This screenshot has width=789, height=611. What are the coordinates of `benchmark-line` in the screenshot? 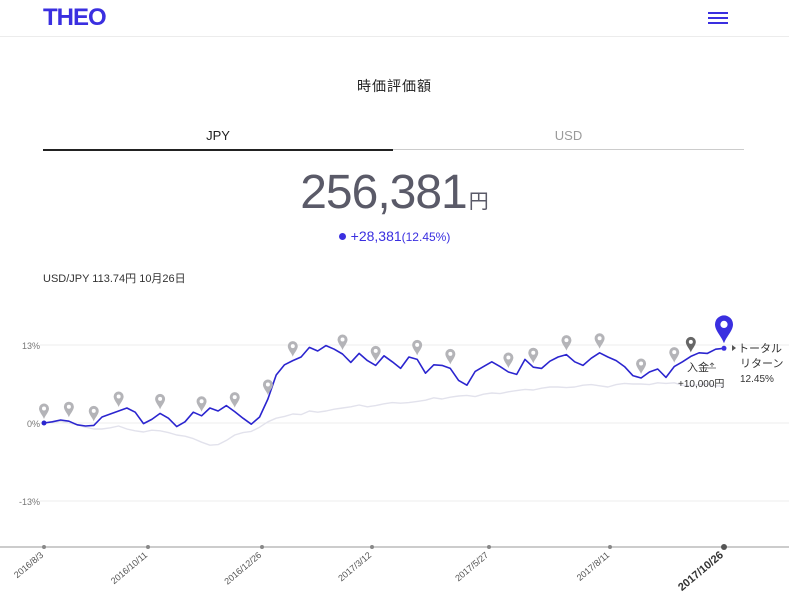 It's located at (384, 414).